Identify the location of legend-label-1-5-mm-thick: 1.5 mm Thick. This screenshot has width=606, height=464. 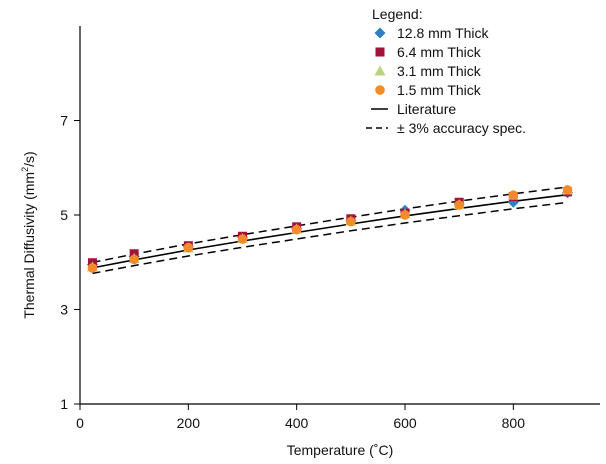
(439, 90).